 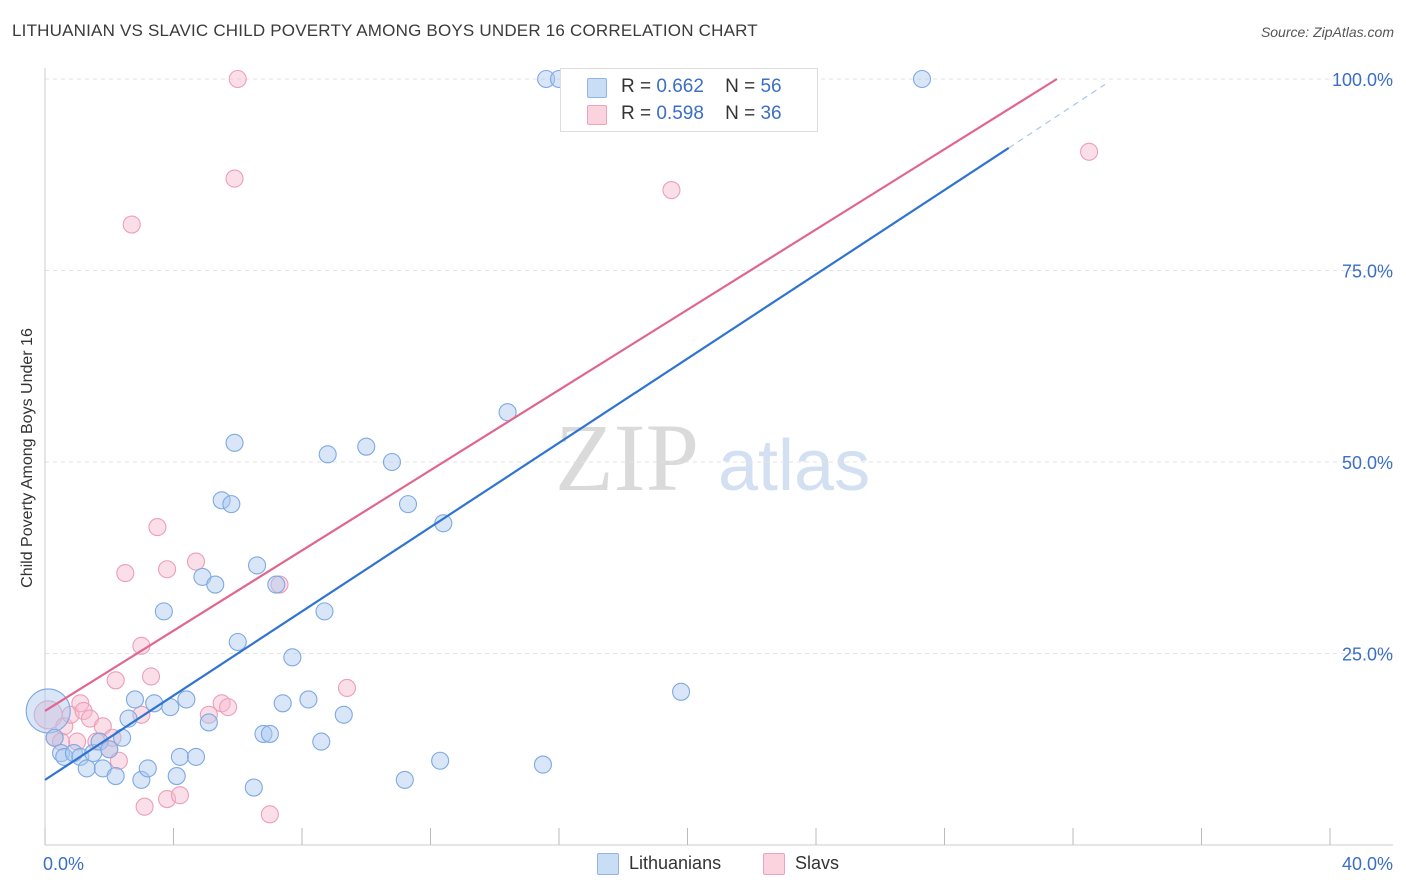 What do you see at coordinates (1367, 272) in the screenshot?
I see `y-tick-label: 75.0%` at bounding box center [1367, 272].